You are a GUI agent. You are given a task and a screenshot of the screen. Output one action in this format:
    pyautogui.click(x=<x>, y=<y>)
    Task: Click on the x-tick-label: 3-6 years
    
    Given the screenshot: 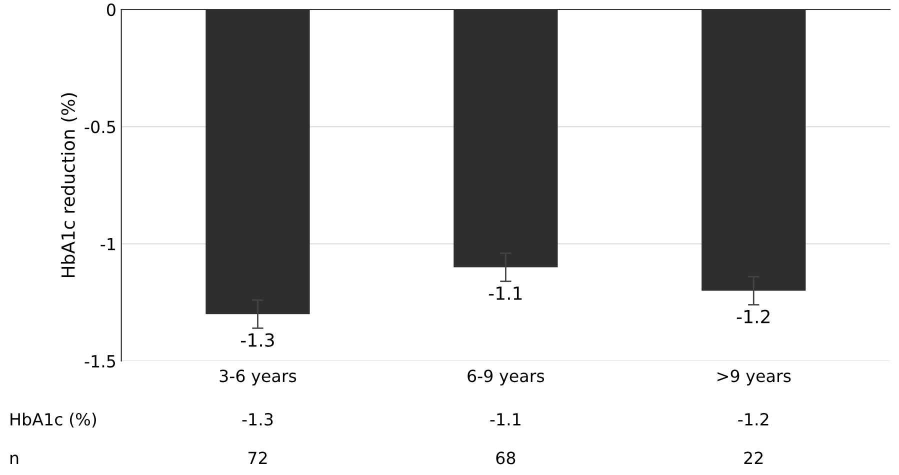 What is the action you would take?
    pyautogui.click(x=258, y=378)
    